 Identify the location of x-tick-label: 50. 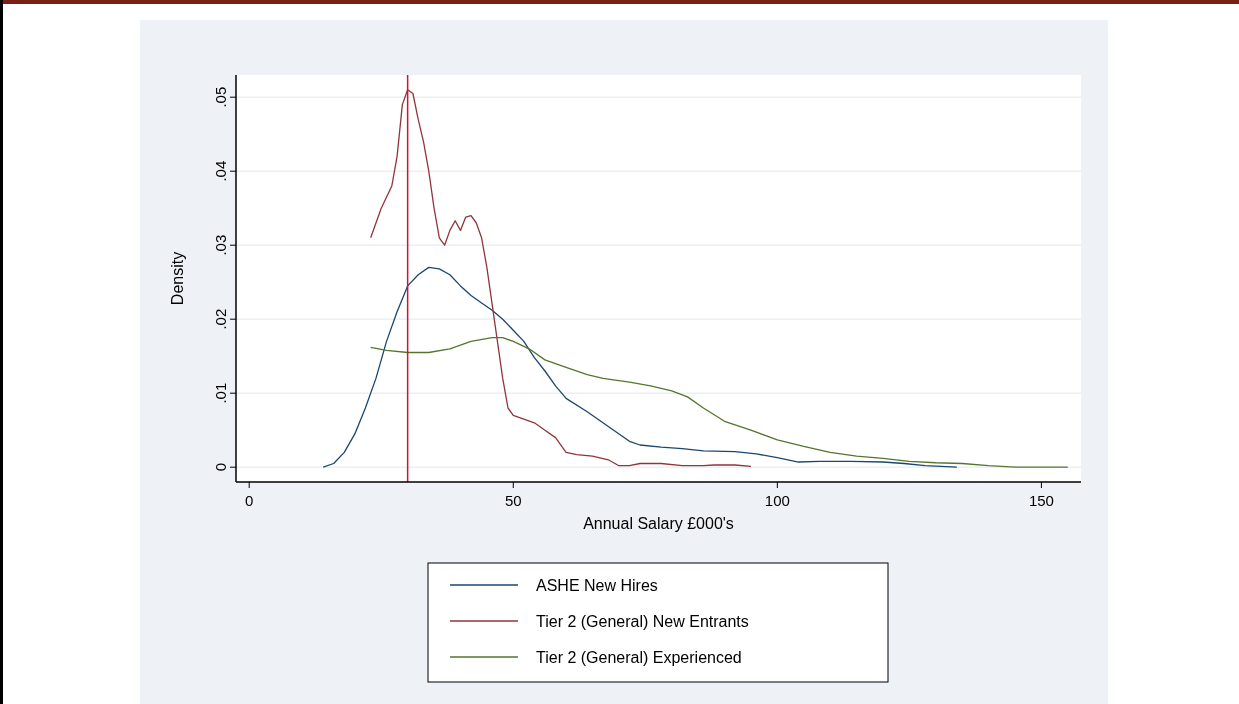
(513, 500).